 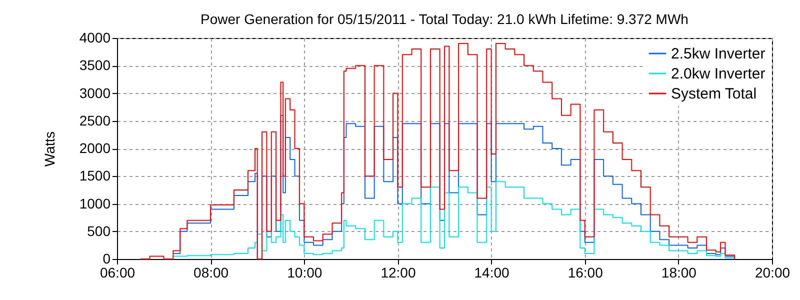 I want to click on x-tick-label: 18:00, so click(x=679, y=272).